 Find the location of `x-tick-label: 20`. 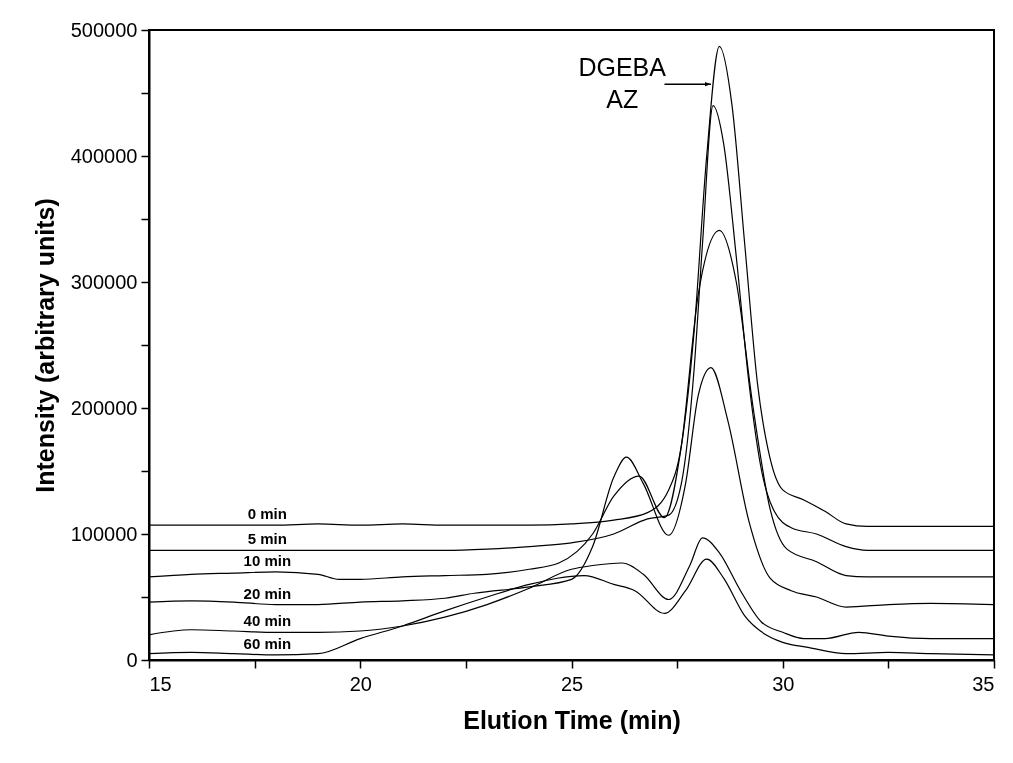

x-tick-label: 20 is located at coordinates (360, 683).